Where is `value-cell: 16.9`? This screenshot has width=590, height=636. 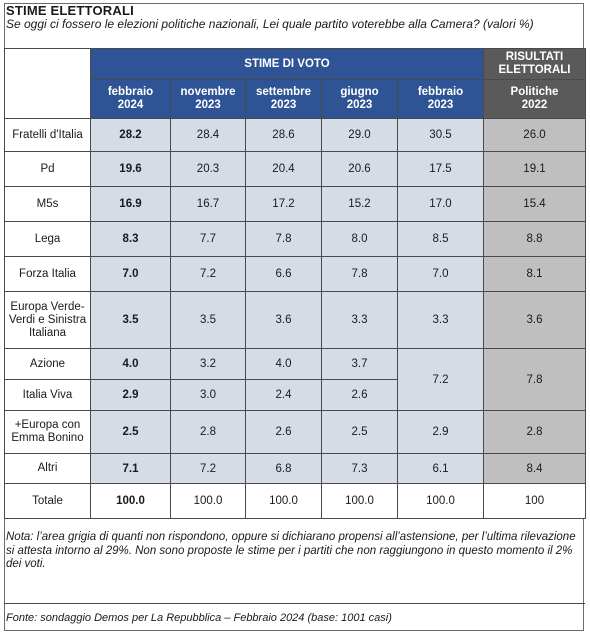 value-cell: 16.9 is located at coordinates (130, 204).